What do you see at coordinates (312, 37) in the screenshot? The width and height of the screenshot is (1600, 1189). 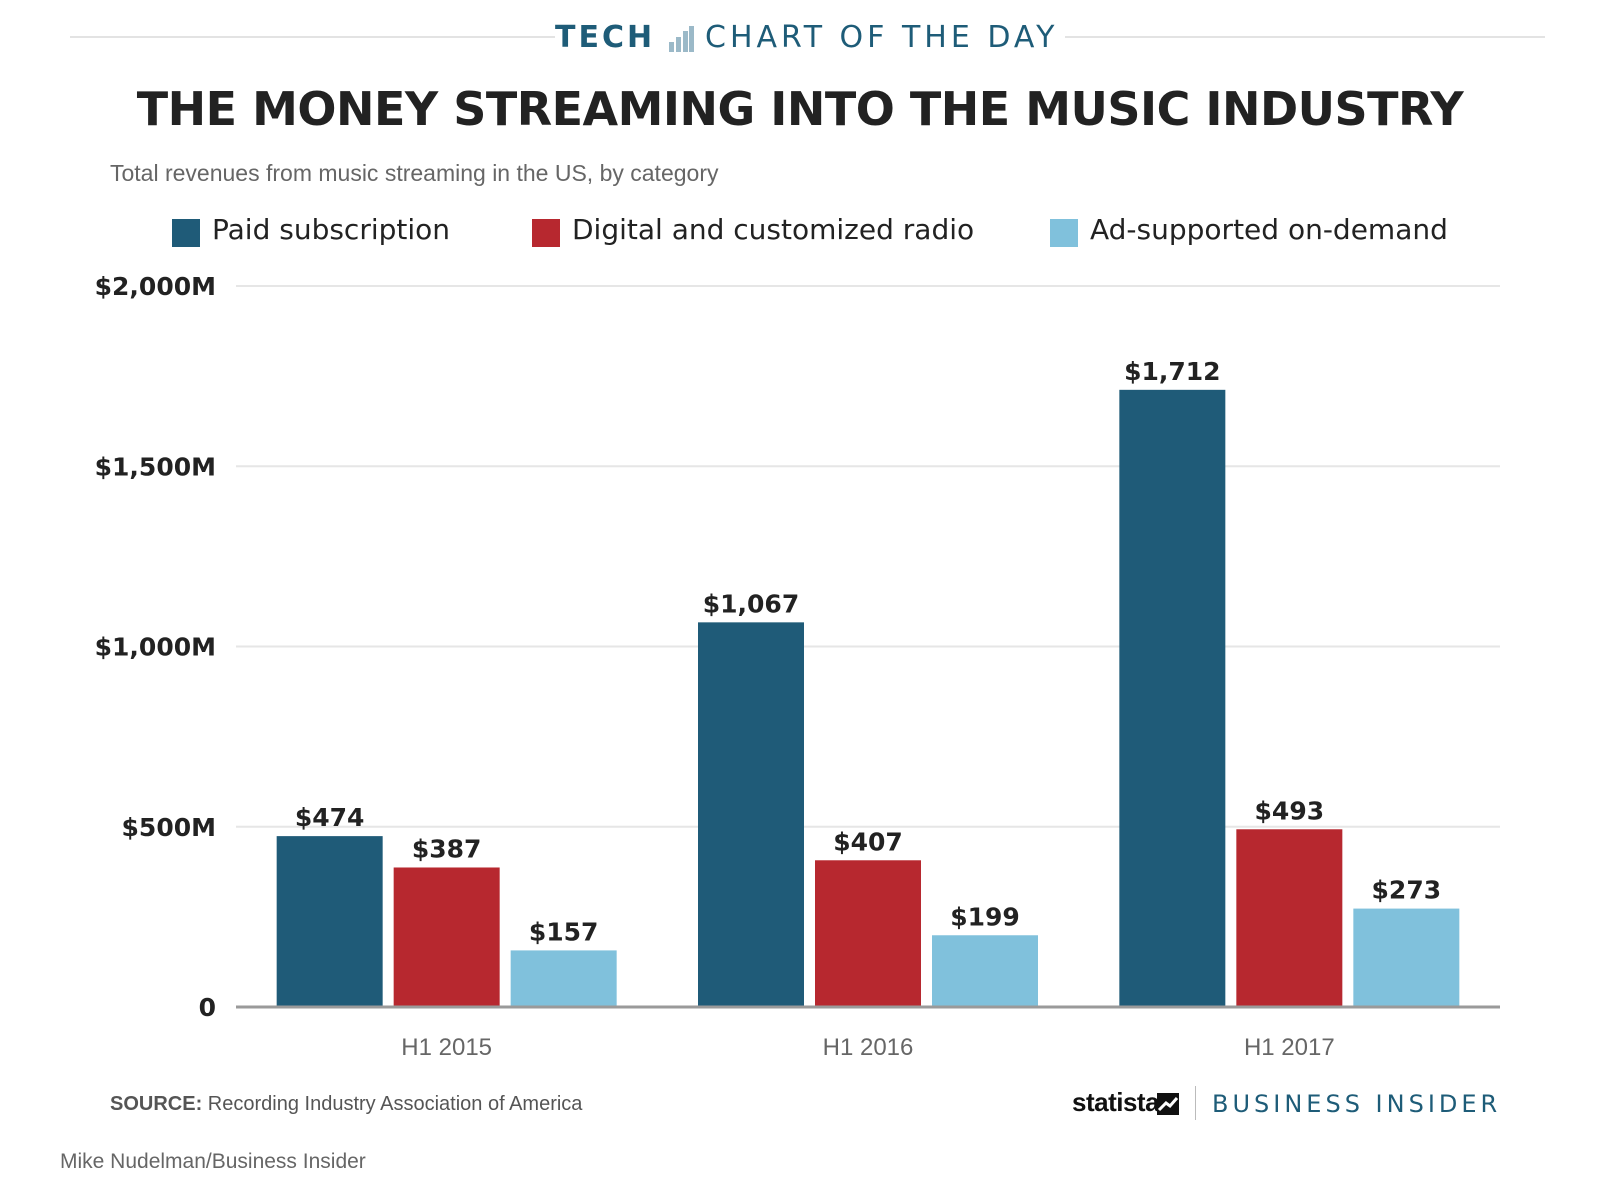 I see `header-rule-left` at bounding box center [312, 37].